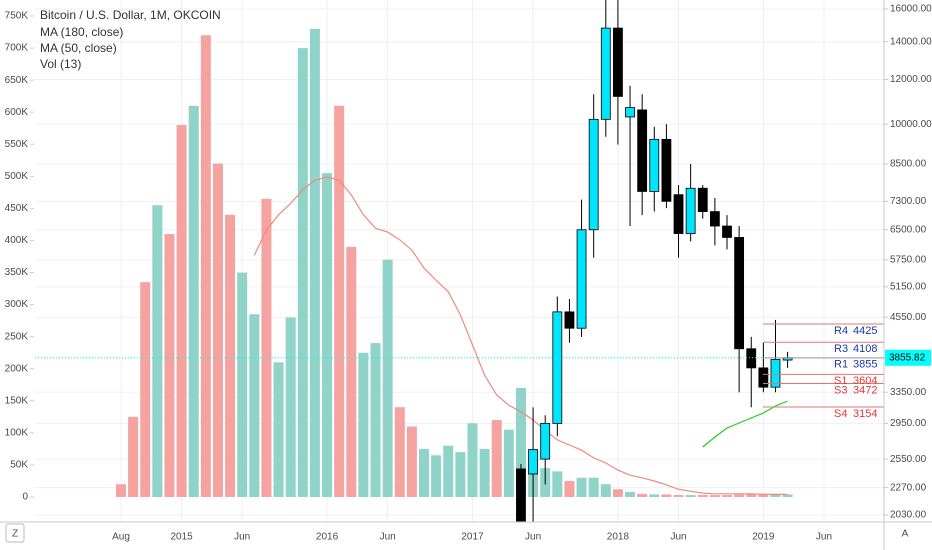 This screenshot has height=550, width=932. Describe the element at coordinates (908, 259) in the screenshot. I see `y2-tick-label: 5750.00` at that location.